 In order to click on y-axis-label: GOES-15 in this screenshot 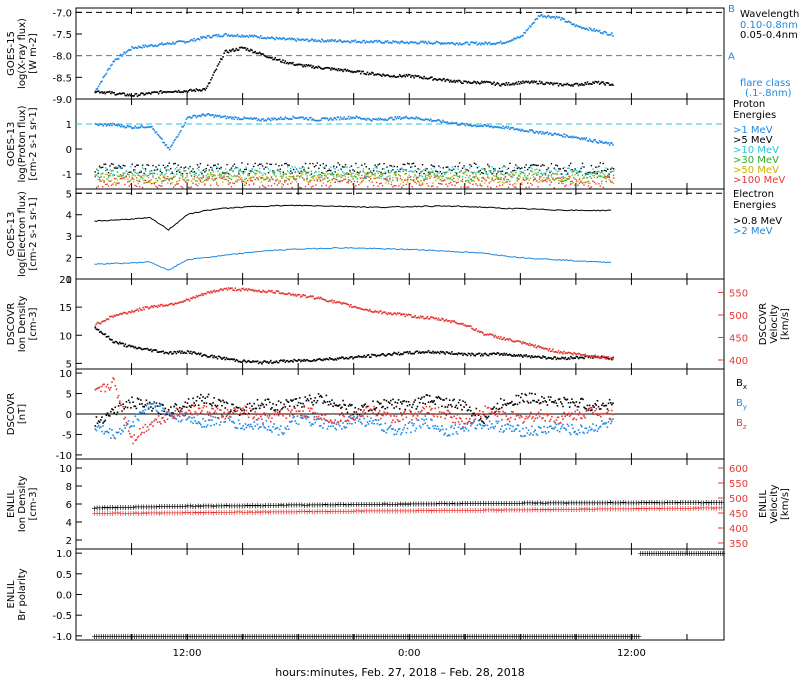, I will do `click(11, 53)`.